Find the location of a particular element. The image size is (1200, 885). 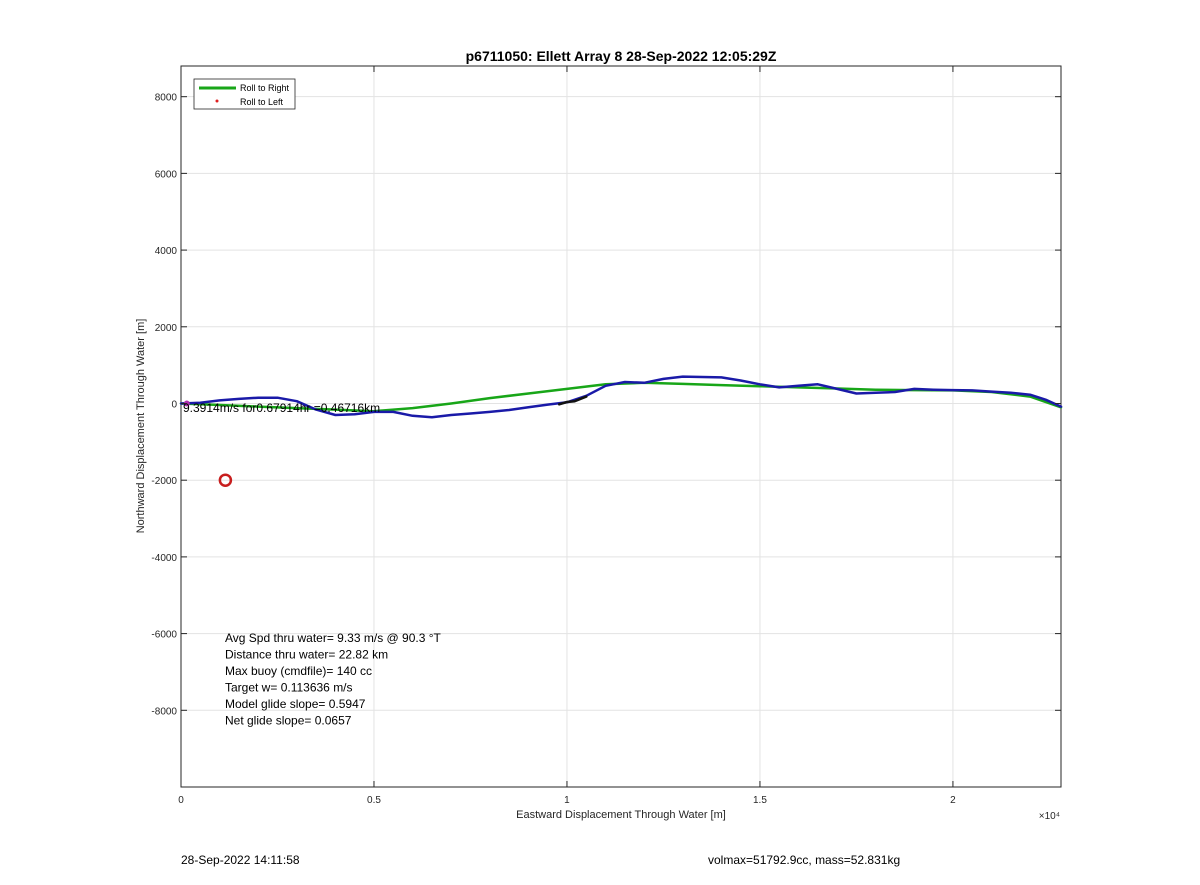

x-tick-label: 1 is located at coordinates (567, 800).